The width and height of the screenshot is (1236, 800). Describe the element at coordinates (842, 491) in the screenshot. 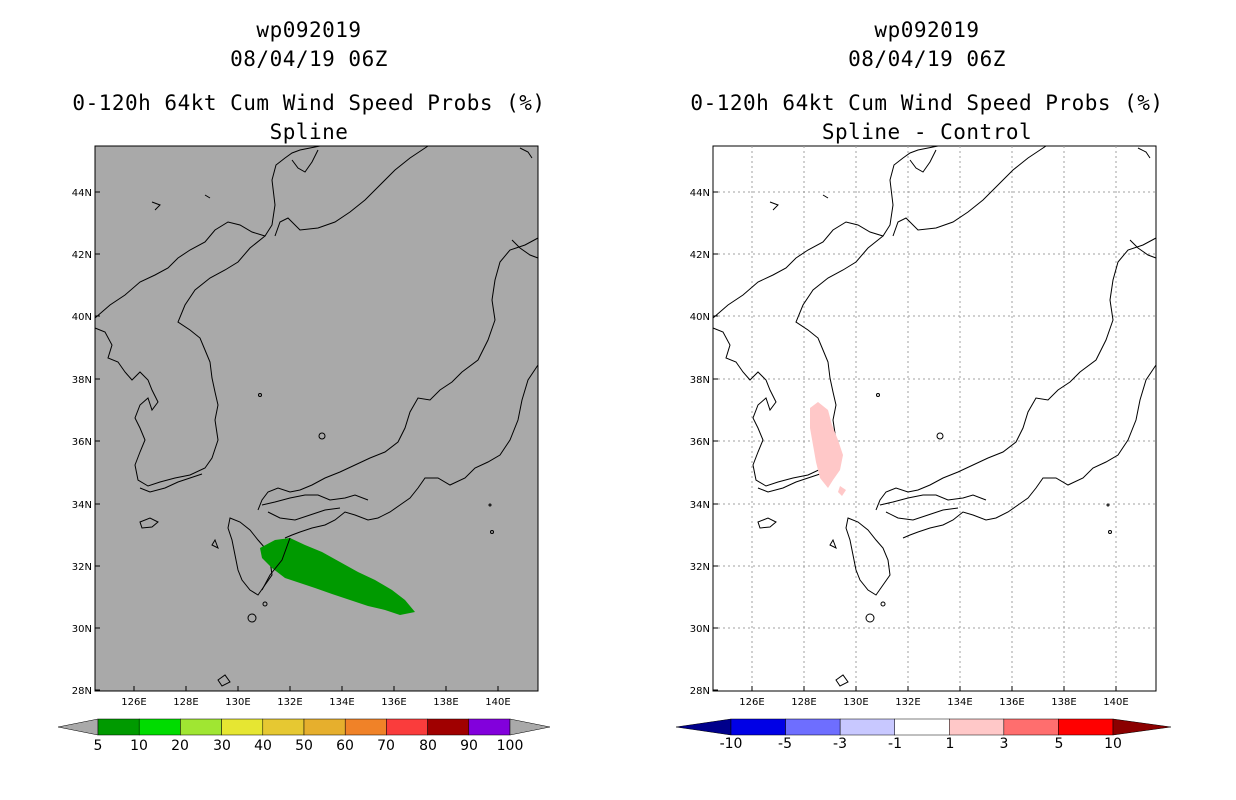

I see `difference-swath-fragment` at that location.